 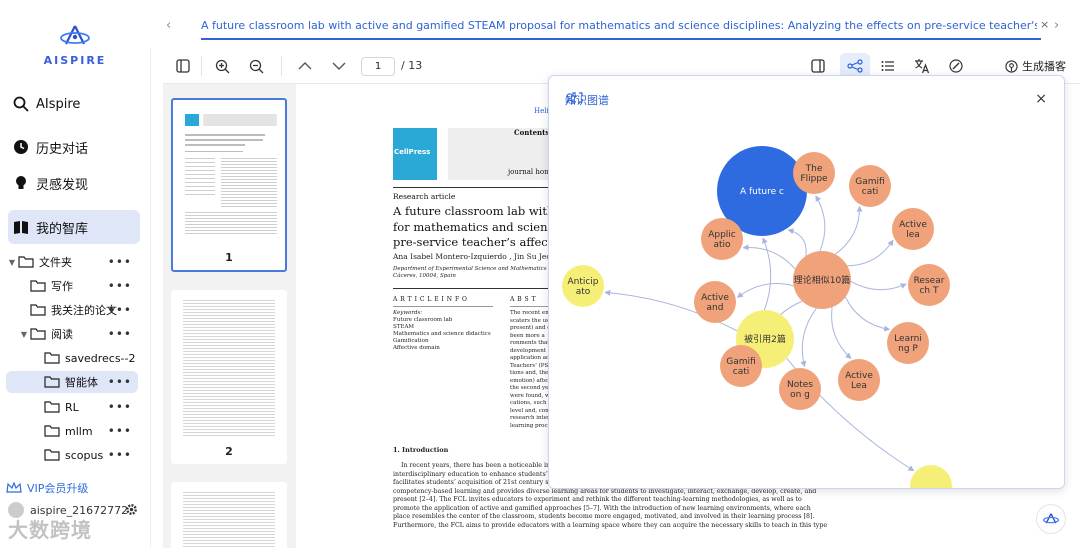 I want to click on graph-node-n1: The Flippe, so click(x=814, y=173).